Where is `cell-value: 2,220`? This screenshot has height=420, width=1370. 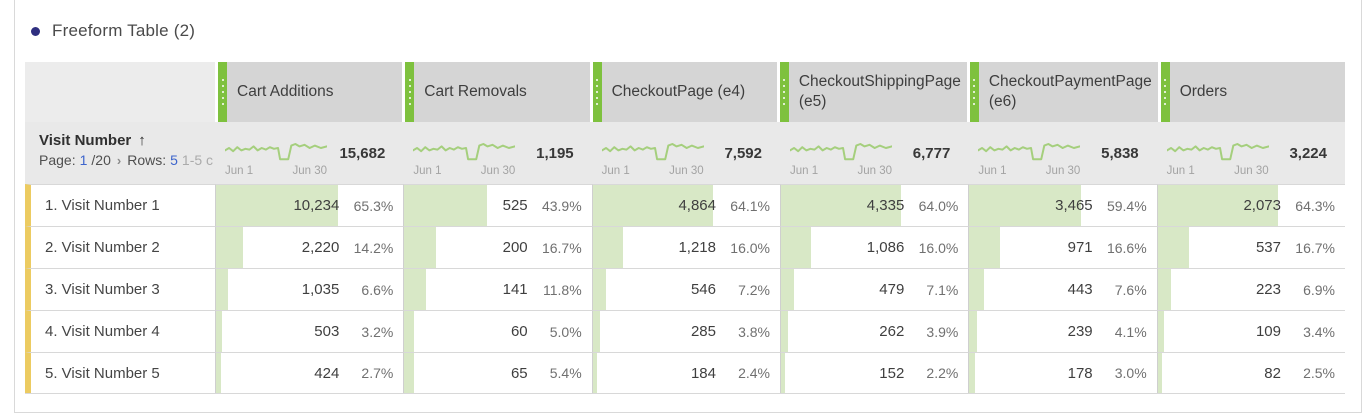 cell-value: 2,220 is located at coordinates (320, 247).